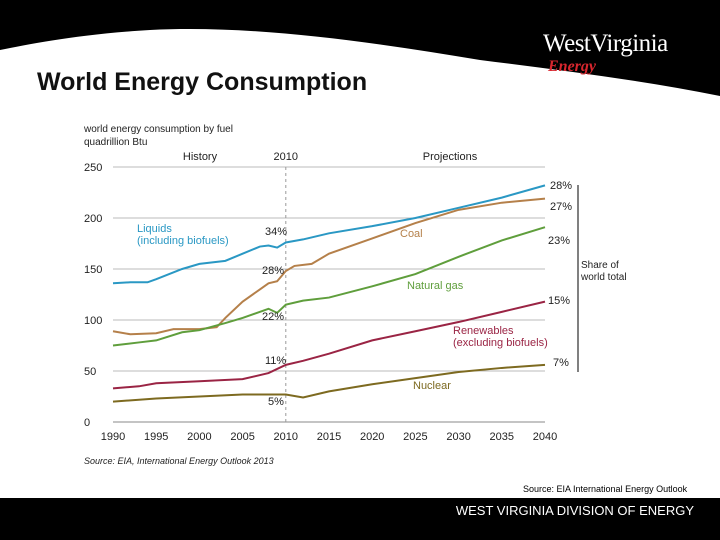  What do you see at coordinates (502, 437) in the screenshot?
I see `x-tick-label: 2035` at bounding box center [502, 437].